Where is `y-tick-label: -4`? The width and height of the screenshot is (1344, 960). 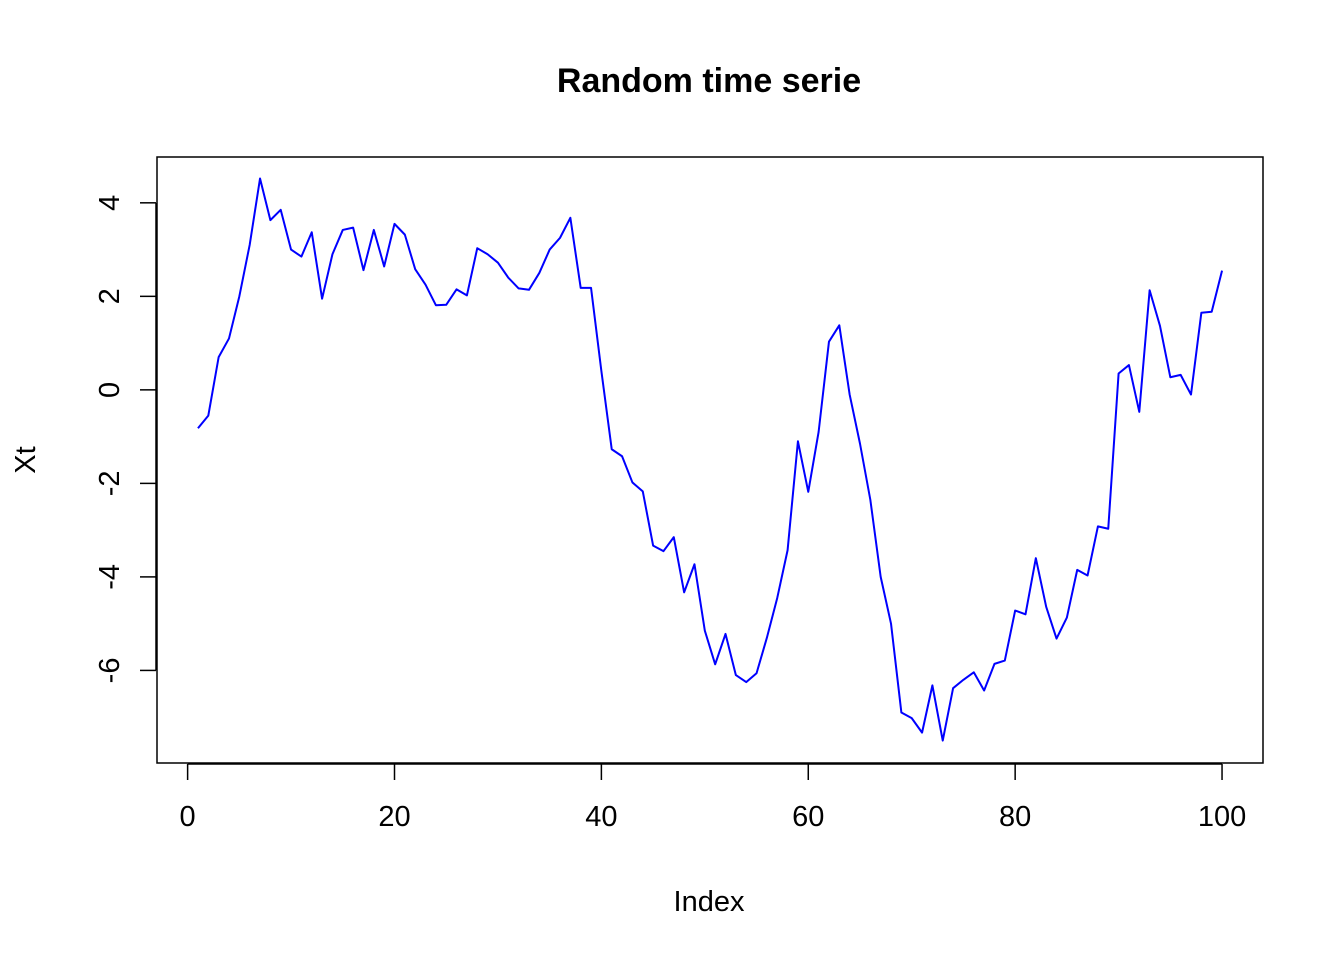 y-tick-label: -4 is located at coordinates (110, 577).